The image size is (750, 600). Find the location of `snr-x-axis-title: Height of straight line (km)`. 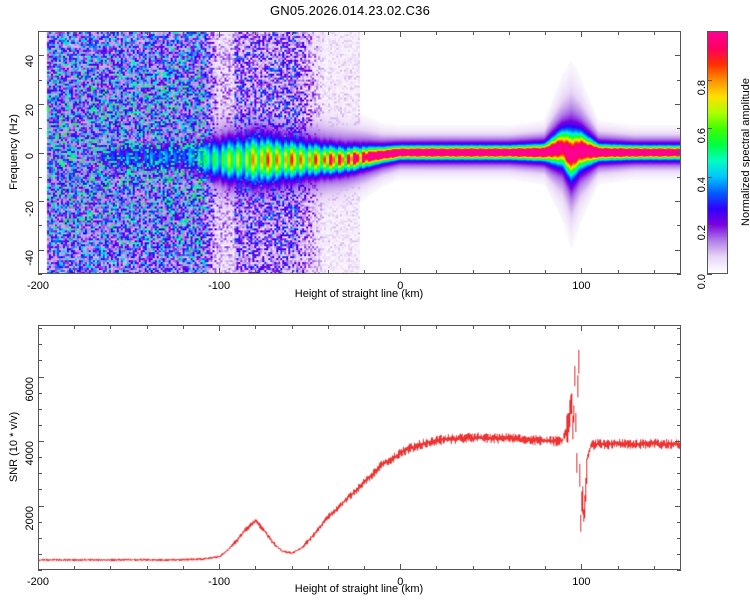

snr-x-axis-title: Height of straight line (km) is located at coordinates (359, 589).